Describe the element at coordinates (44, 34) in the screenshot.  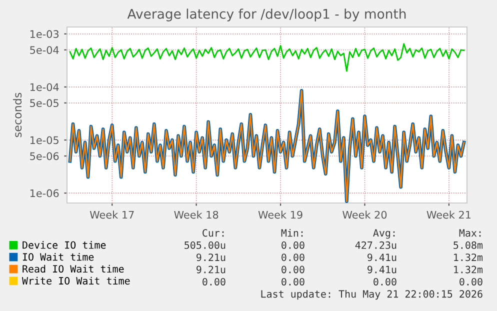
I see `y-tick-label: 1e-03` at that location.